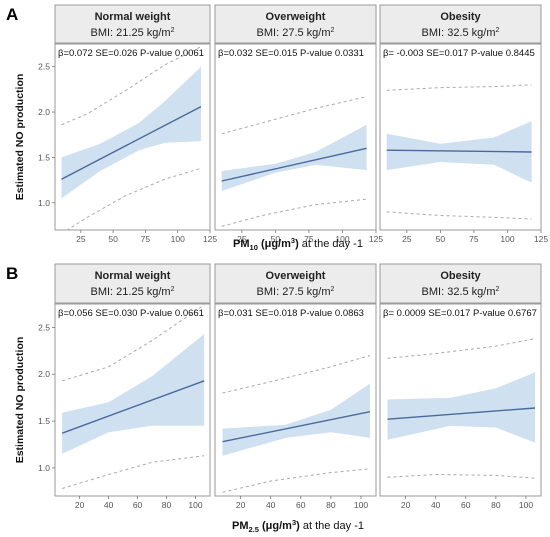 This screenshot has height=537, width=550. I want to click on panel-letter: B, so click(12, 273).